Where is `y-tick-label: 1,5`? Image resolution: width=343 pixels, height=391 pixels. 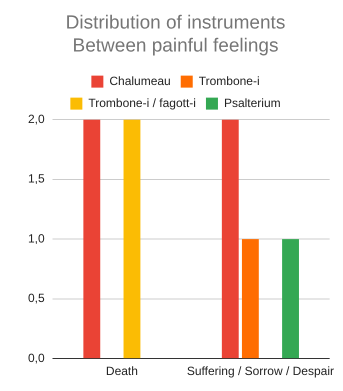
y-tick-label: 1,5 is located at coordinates (36, 179).